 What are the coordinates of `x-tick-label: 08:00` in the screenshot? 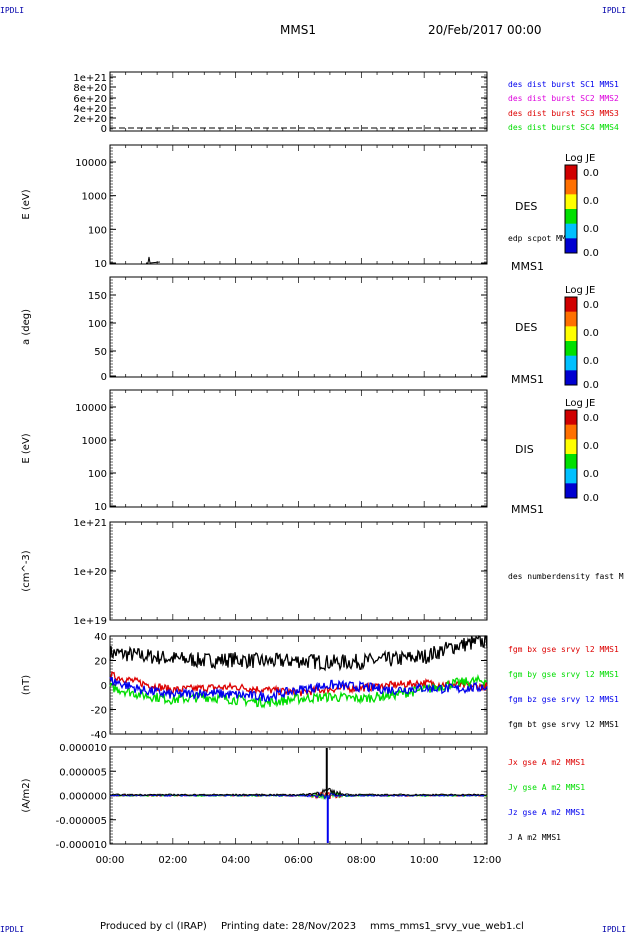 It's located at (361, 860).